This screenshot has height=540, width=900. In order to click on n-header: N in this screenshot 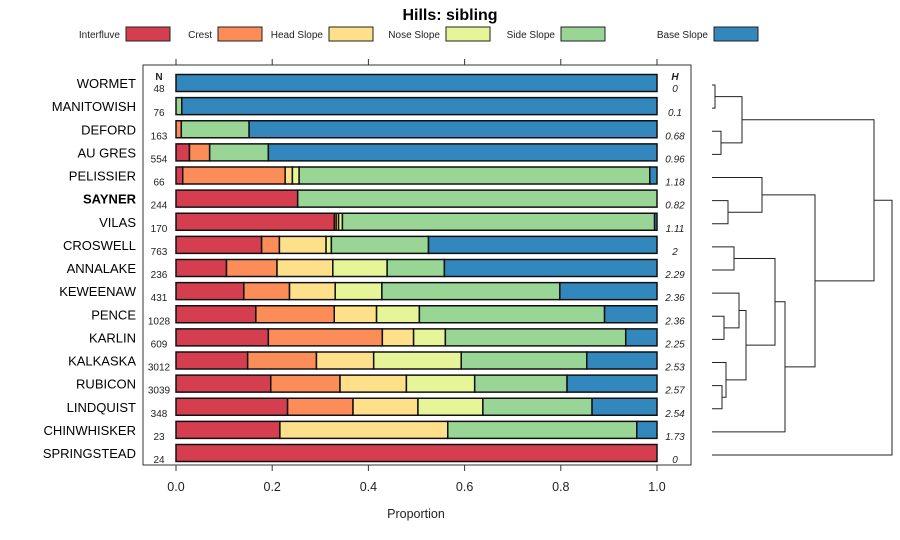, I will do `click(158, 77)`.